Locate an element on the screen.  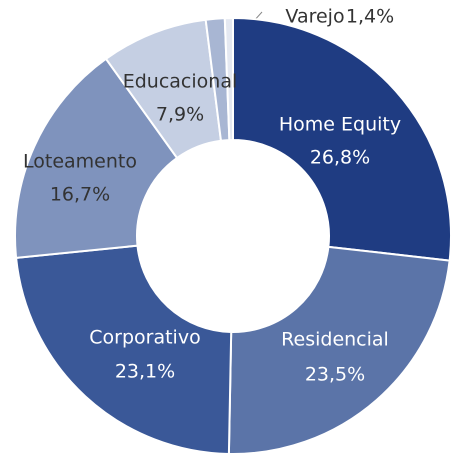
slice-label: Educacional is located at coordinates (180, 82).